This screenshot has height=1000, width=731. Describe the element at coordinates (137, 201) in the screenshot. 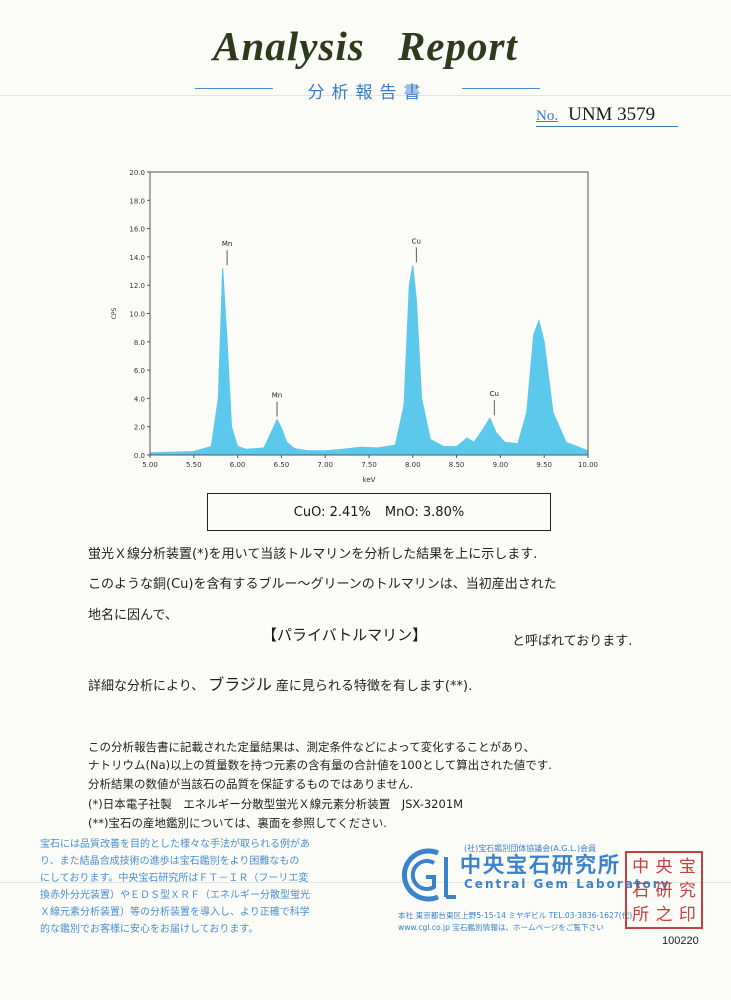

I see `y-tick-label: 18.0` at that location.